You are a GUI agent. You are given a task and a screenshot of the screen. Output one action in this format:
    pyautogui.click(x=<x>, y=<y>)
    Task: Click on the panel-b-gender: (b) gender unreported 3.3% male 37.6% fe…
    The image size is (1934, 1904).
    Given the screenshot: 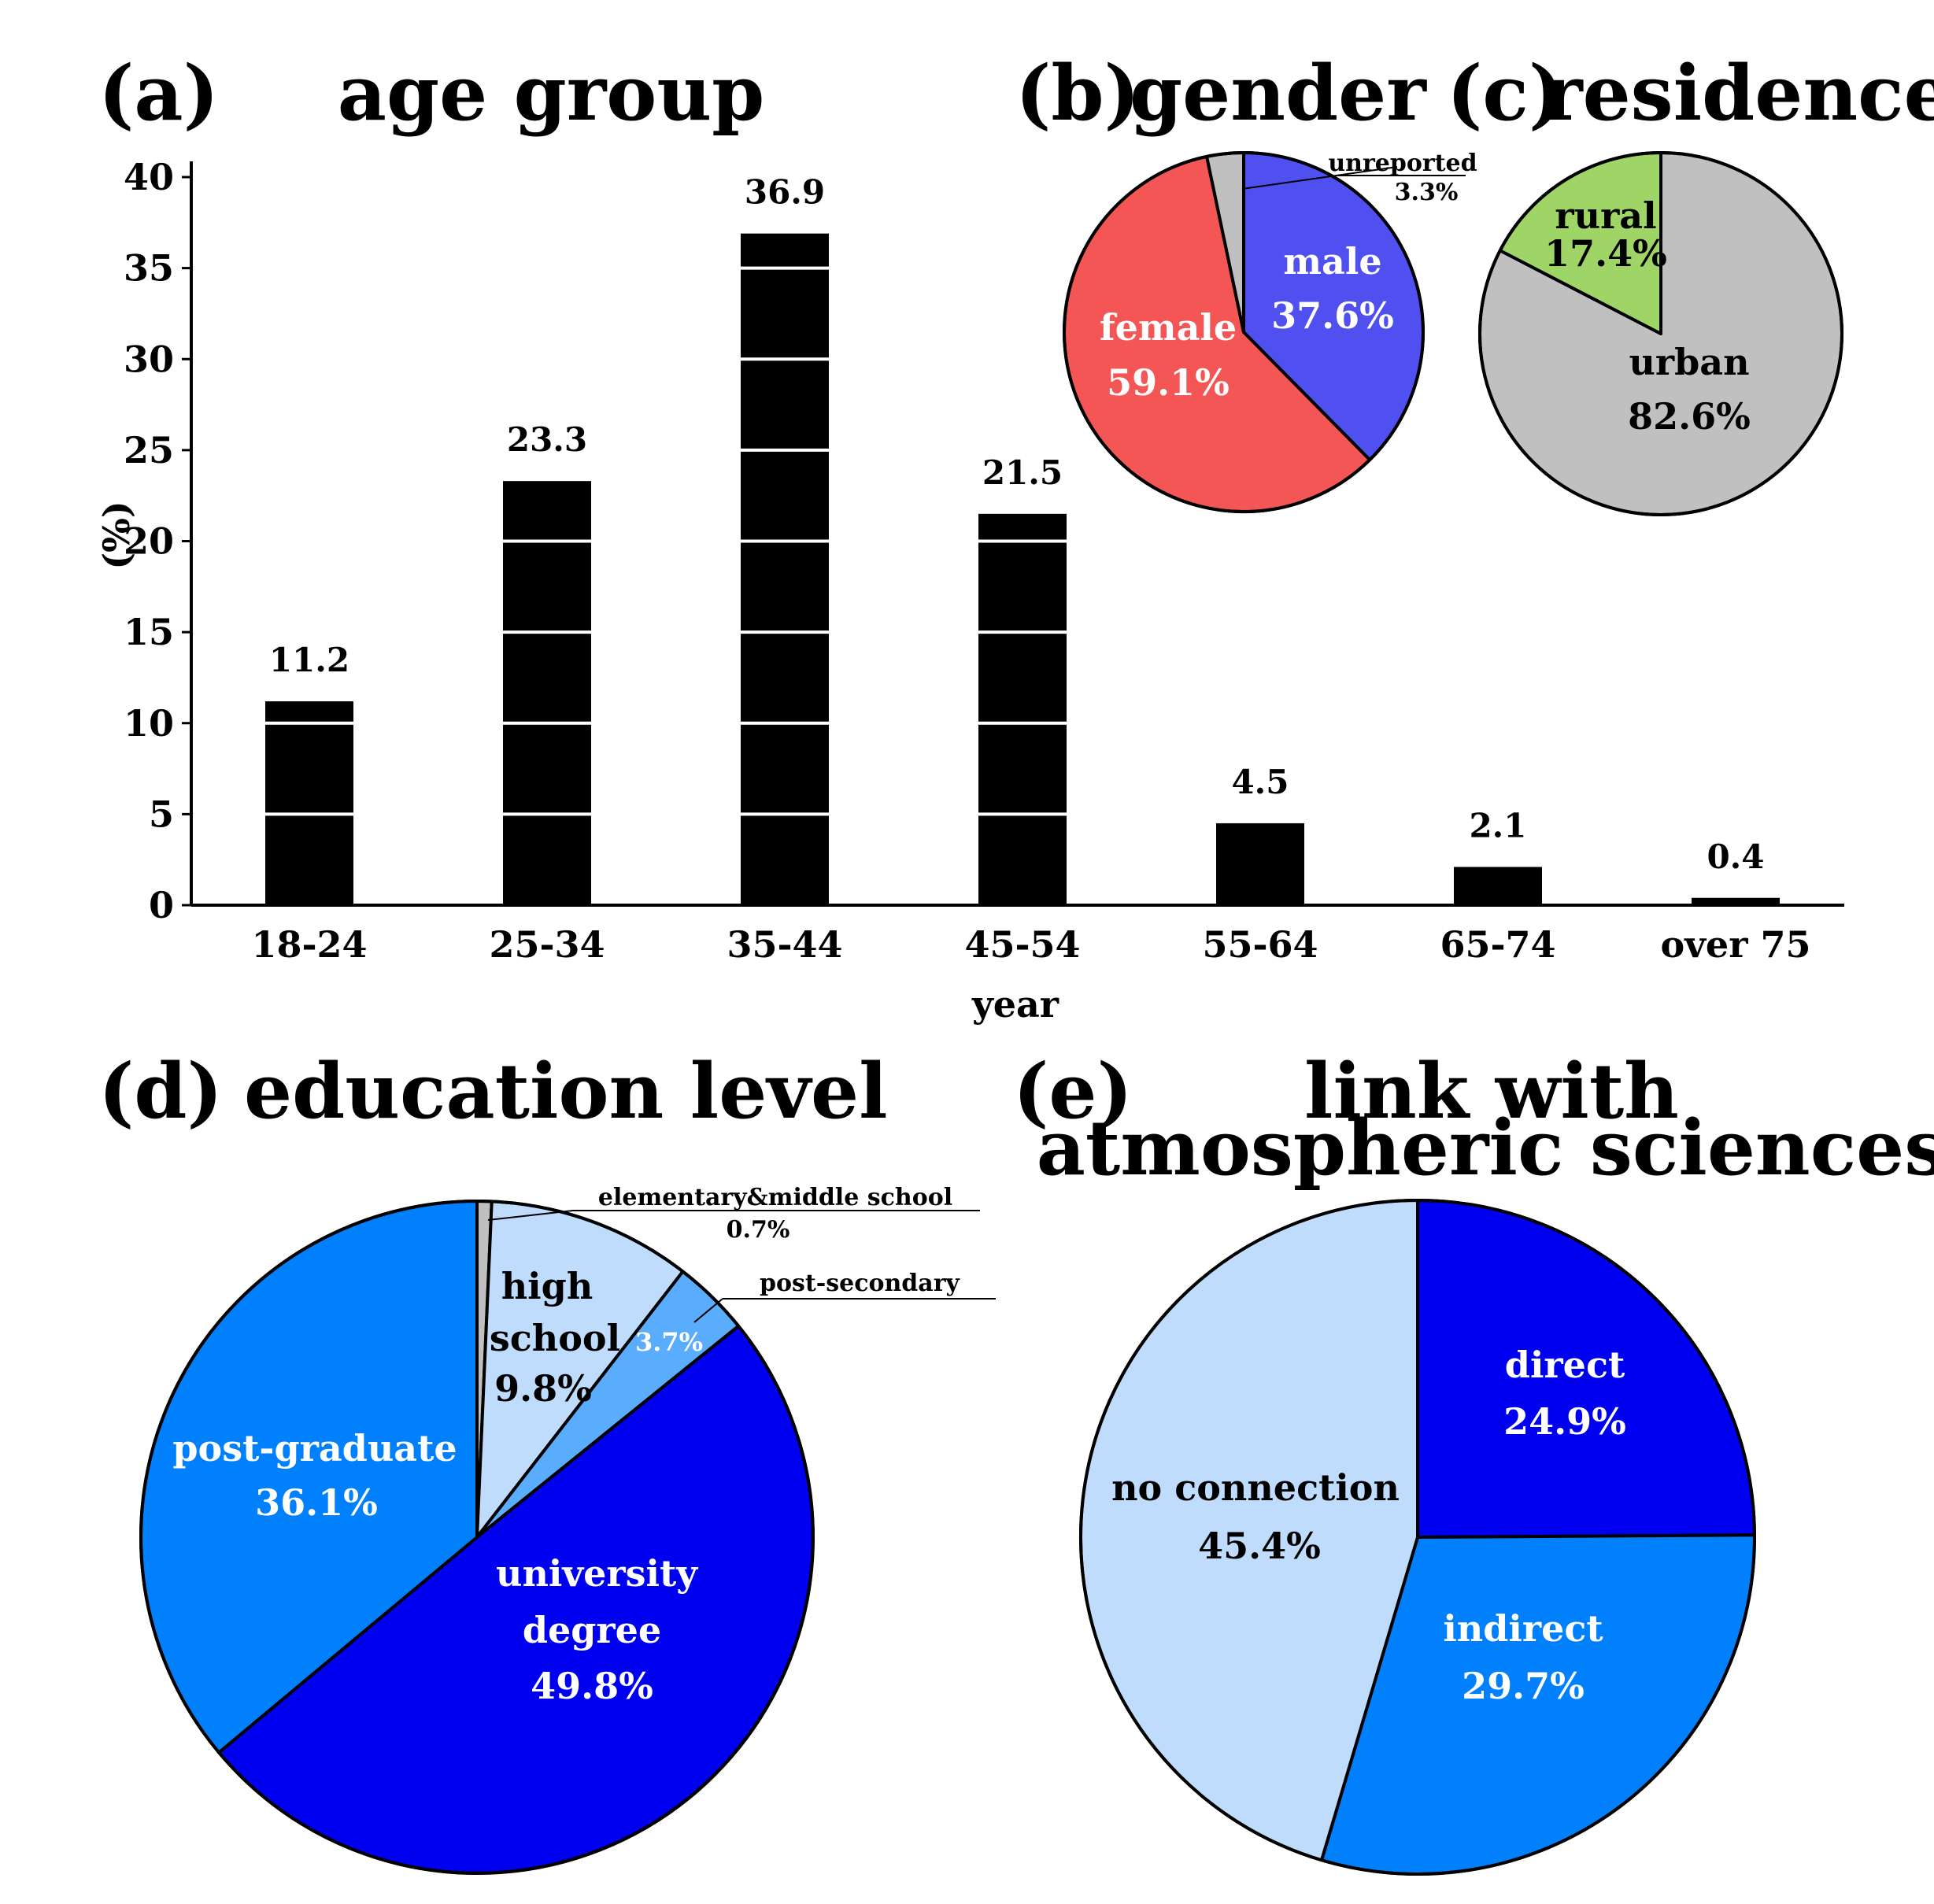 What is the action you would take?
    pyautogui.click(x=1246, y=281)
    